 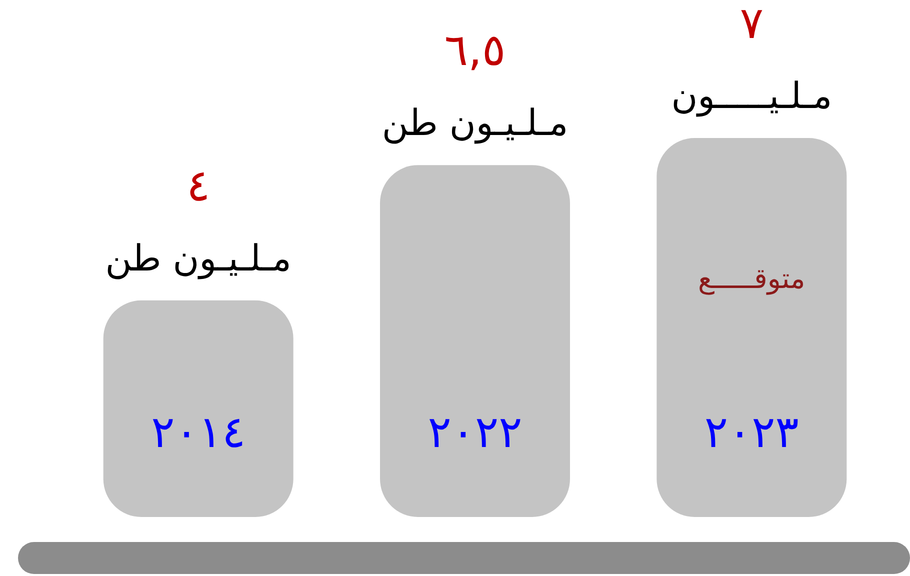 What do you see at coordinates (198, 186) in the screenshot?
I see `data-label: ٤` at bounding box center [198, 186].